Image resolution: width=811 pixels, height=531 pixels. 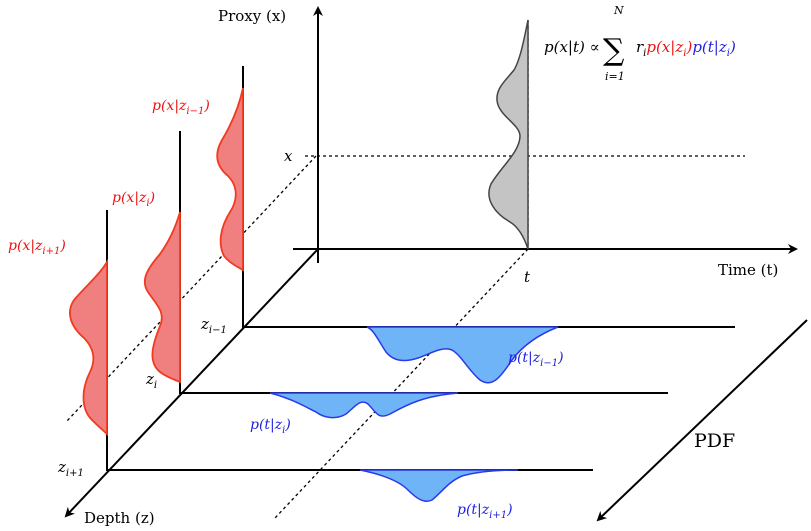 What do you see at coordinates (527, 277) in the screenshot?
I see `t-tick-label: t` at bounding box center [527, 277].